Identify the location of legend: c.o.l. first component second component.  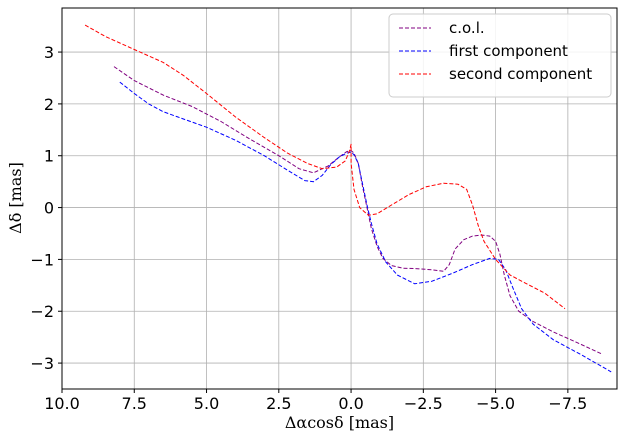
(500, 55).